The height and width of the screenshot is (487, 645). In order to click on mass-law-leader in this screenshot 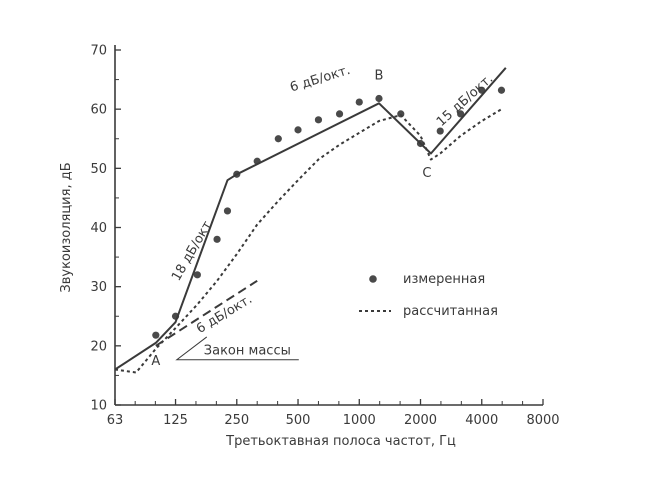, I will do `click(237, 348)`.